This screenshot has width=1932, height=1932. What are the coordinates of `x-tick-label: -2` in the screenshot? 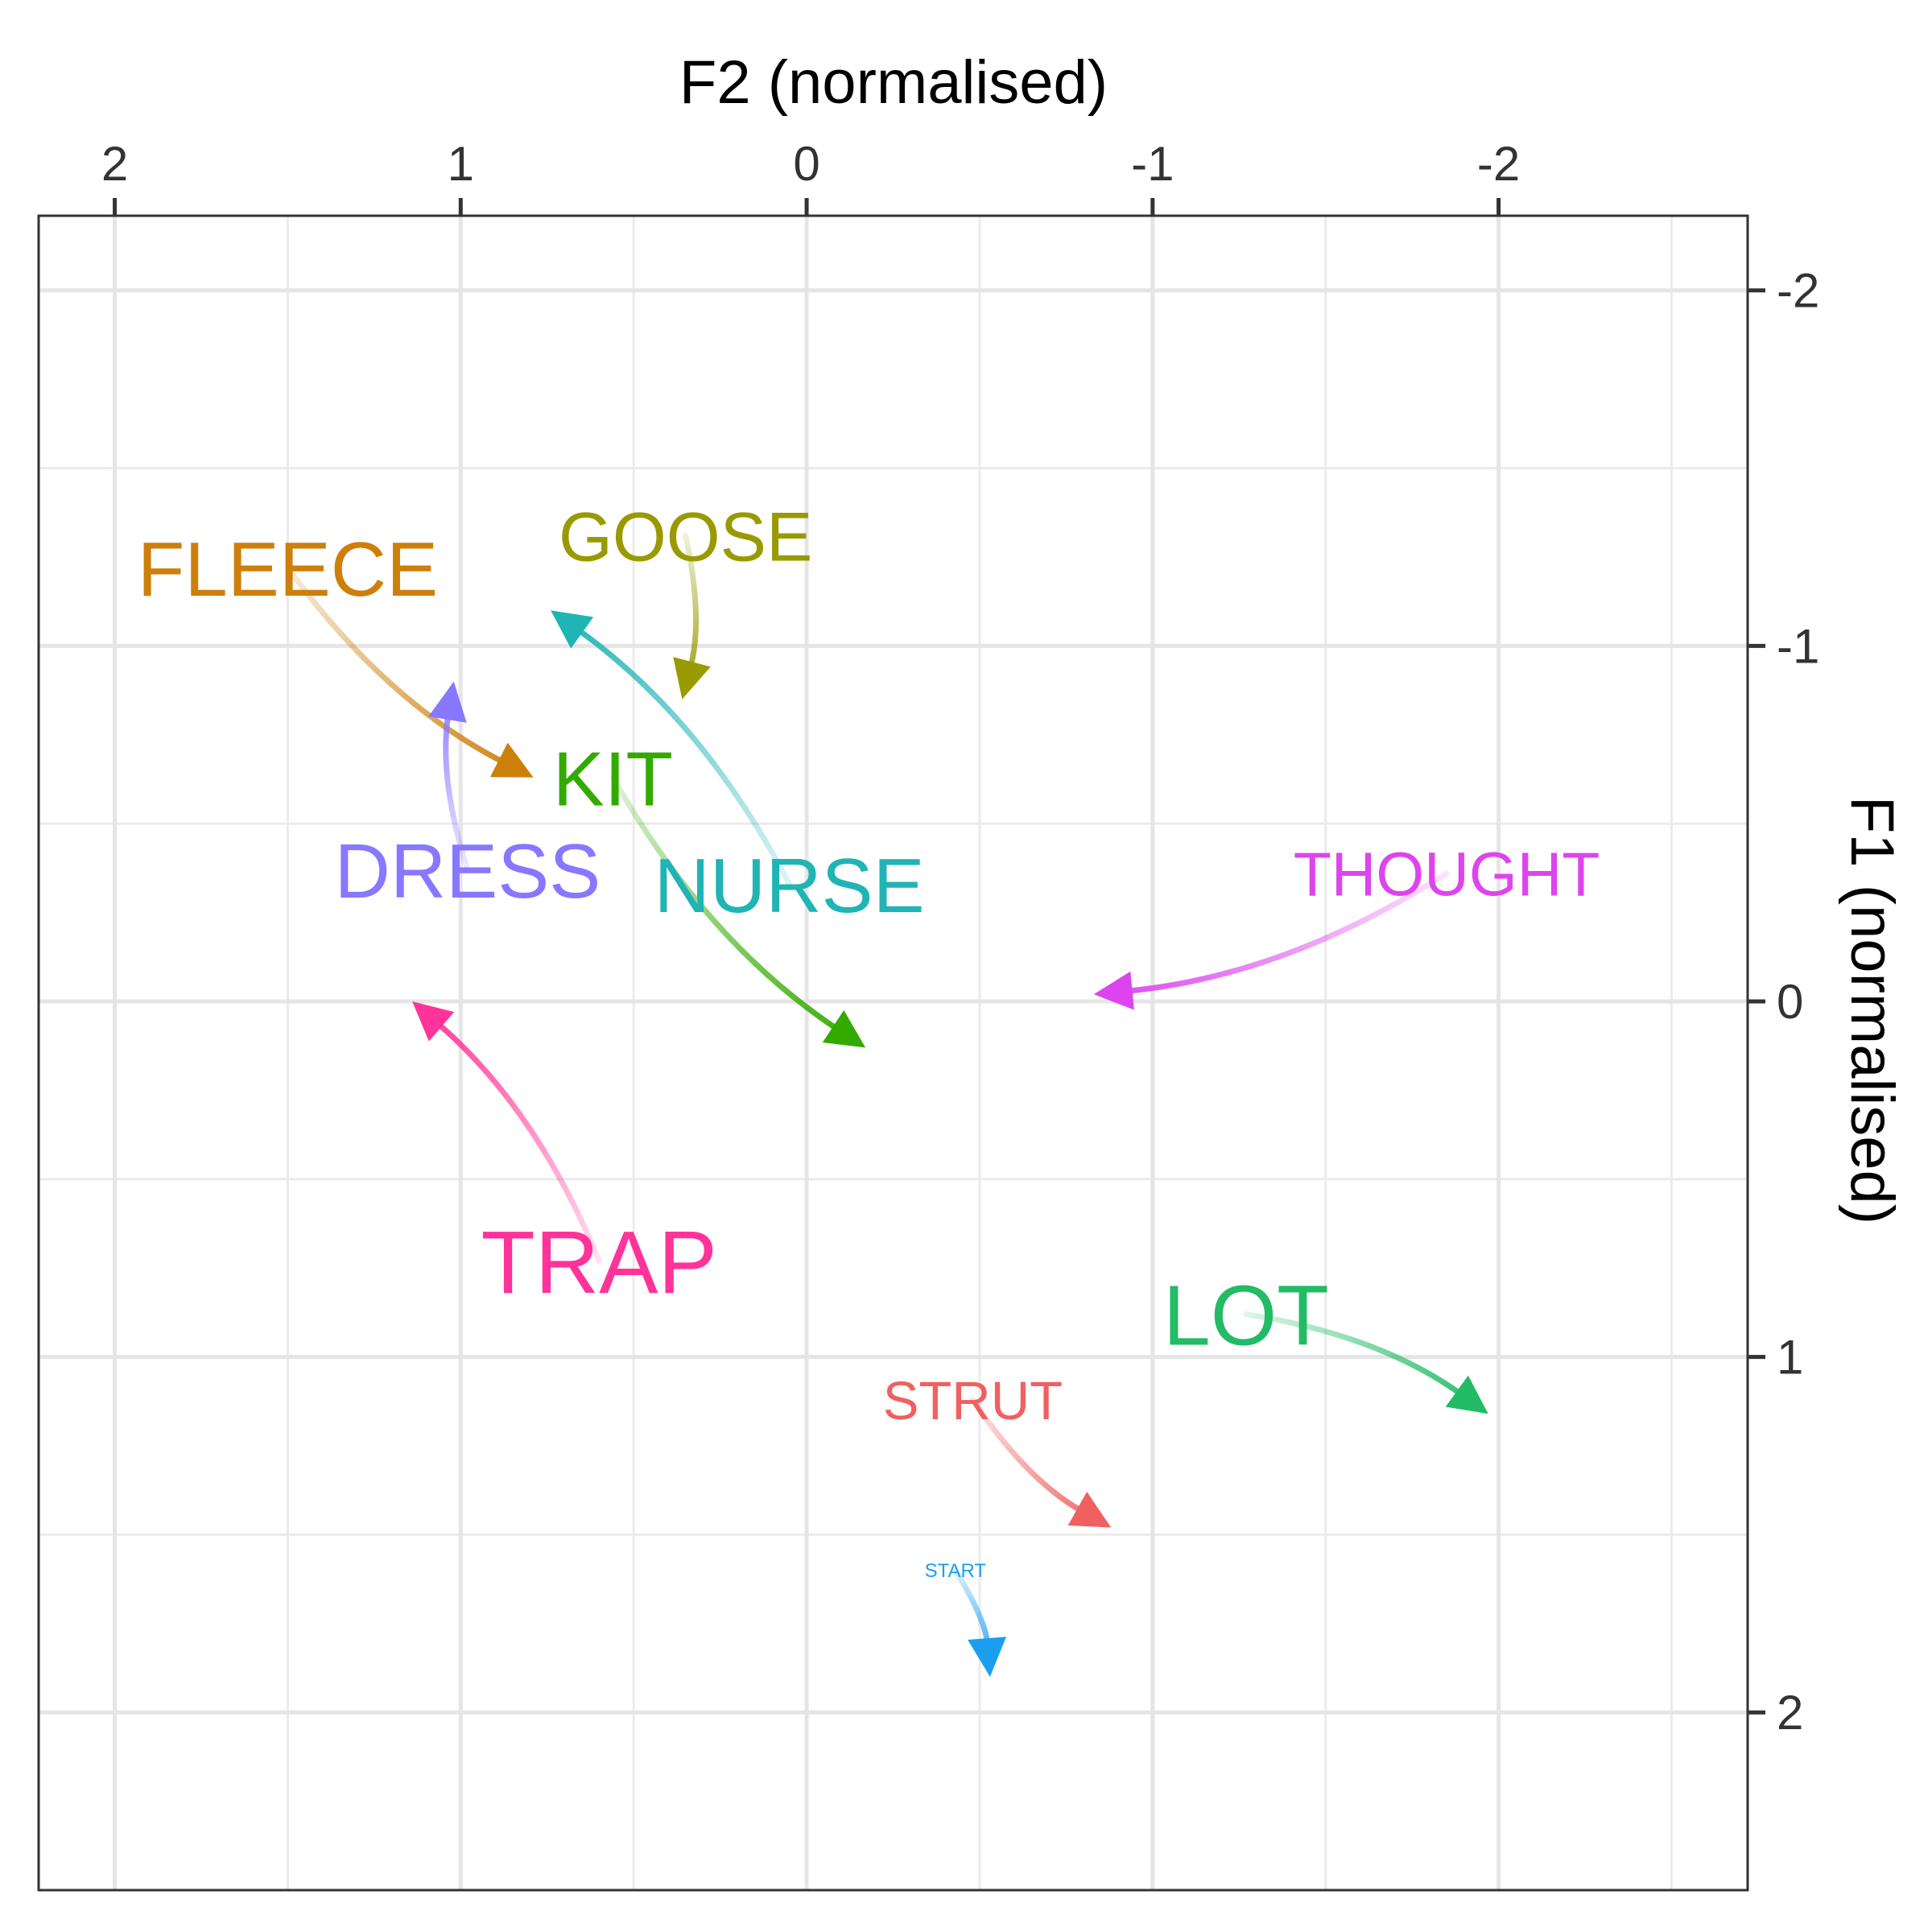 It's located at (1498, 164).